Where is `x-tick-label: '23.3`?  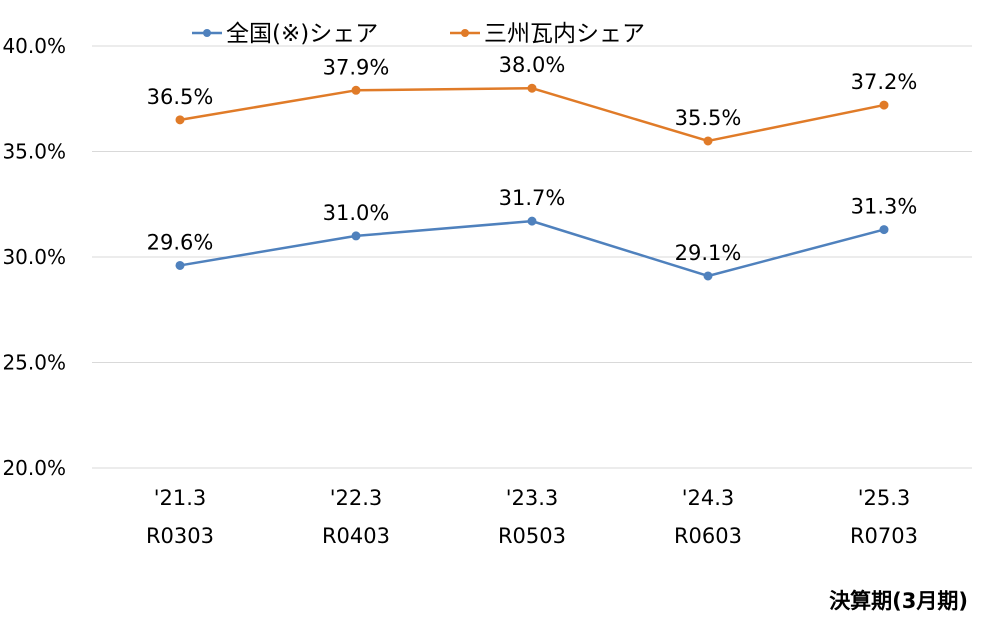
x-tick-label: '23.3 is located at coordinates (532, 498).